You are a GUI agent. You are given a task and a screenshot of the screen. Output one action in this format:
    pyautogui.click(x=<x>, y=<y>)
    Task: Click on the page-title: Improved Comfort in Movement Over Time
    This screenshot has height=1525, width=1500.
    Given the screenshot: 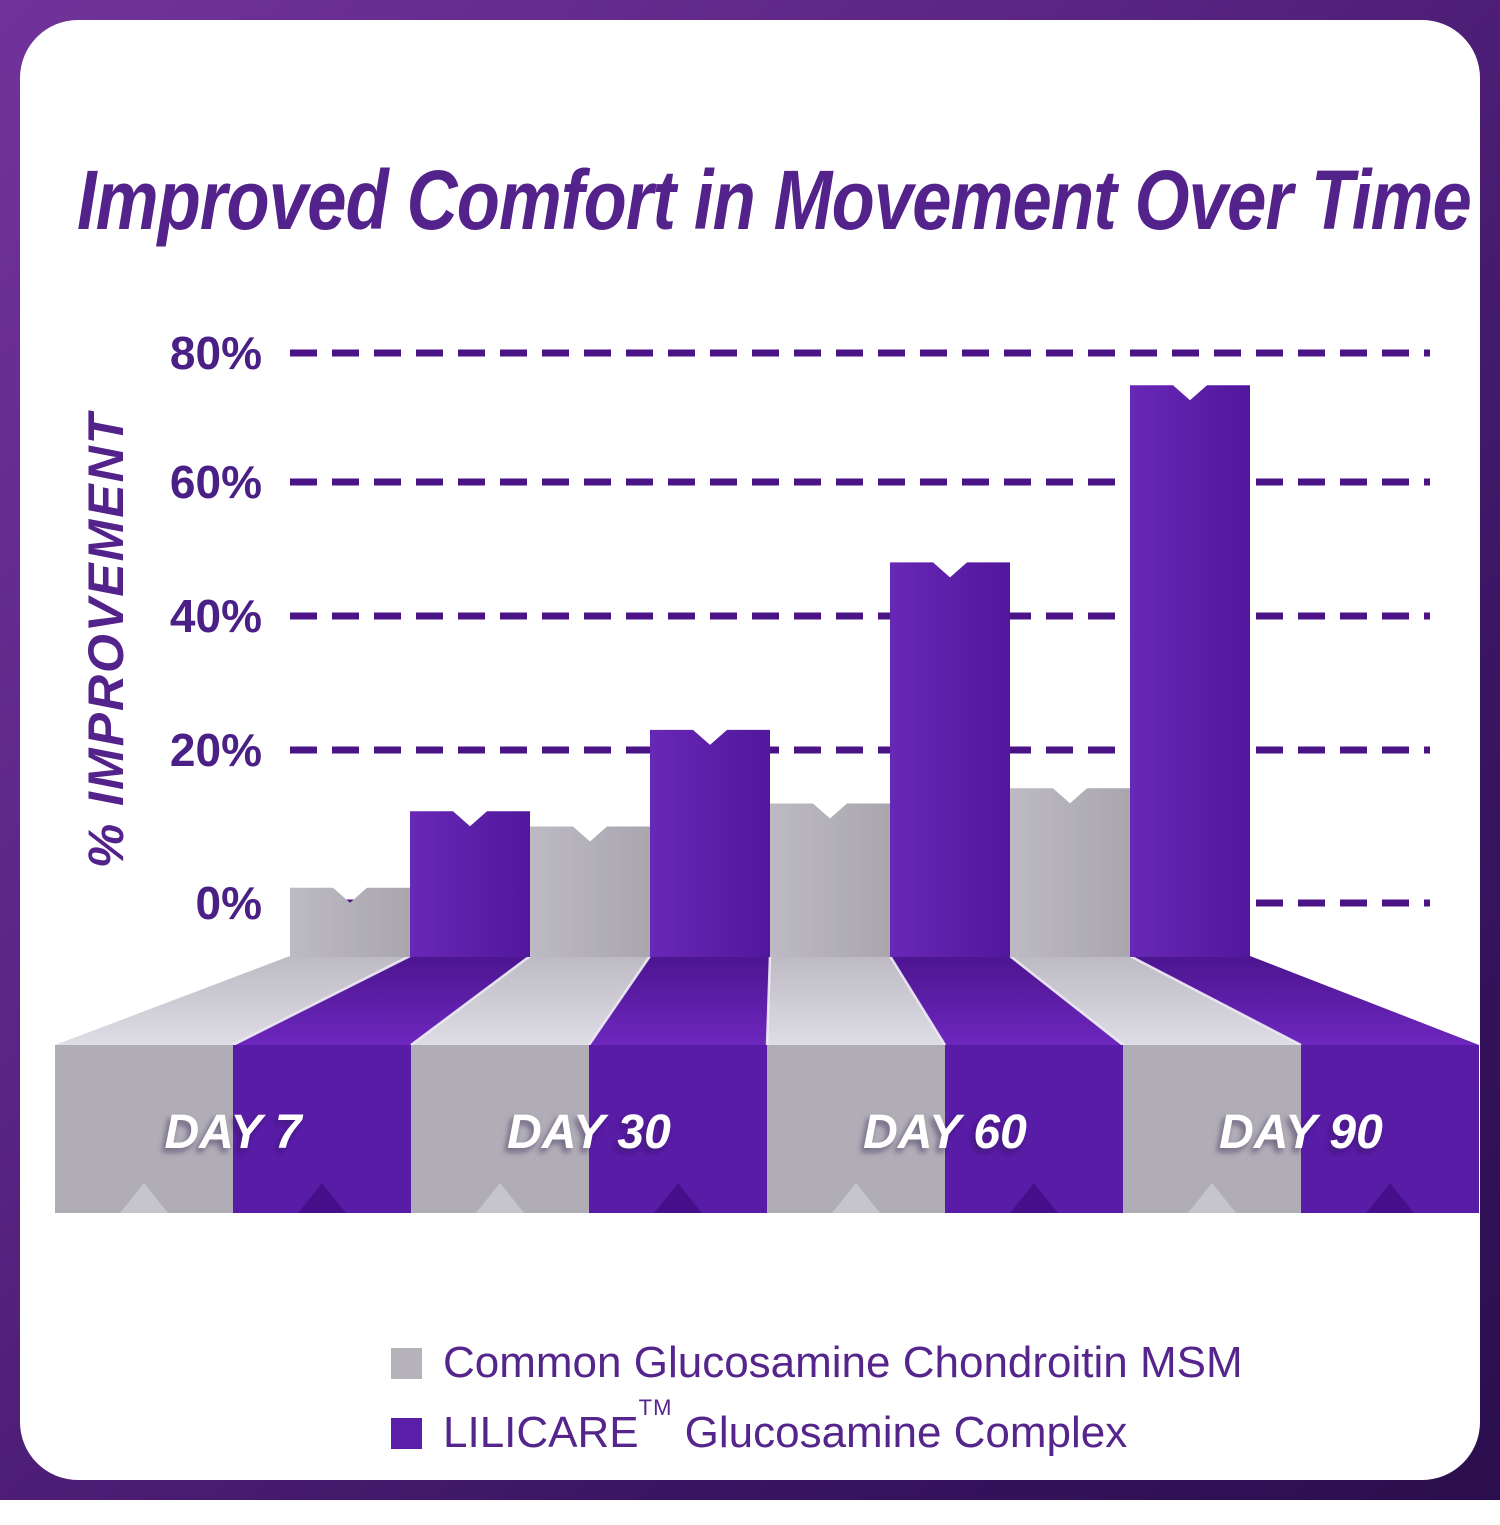 What is the action you would take?
    pyautogui.click(x=774, y=200)
    